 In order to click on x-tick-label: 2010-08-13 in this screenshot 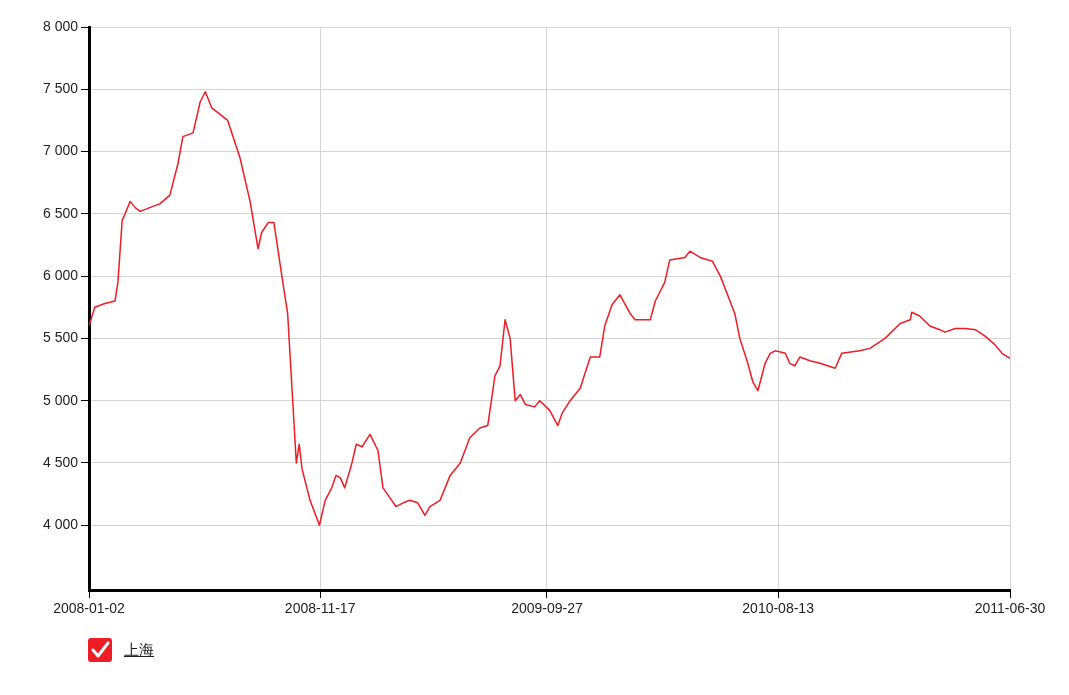, I will do `click(778, 608)`.